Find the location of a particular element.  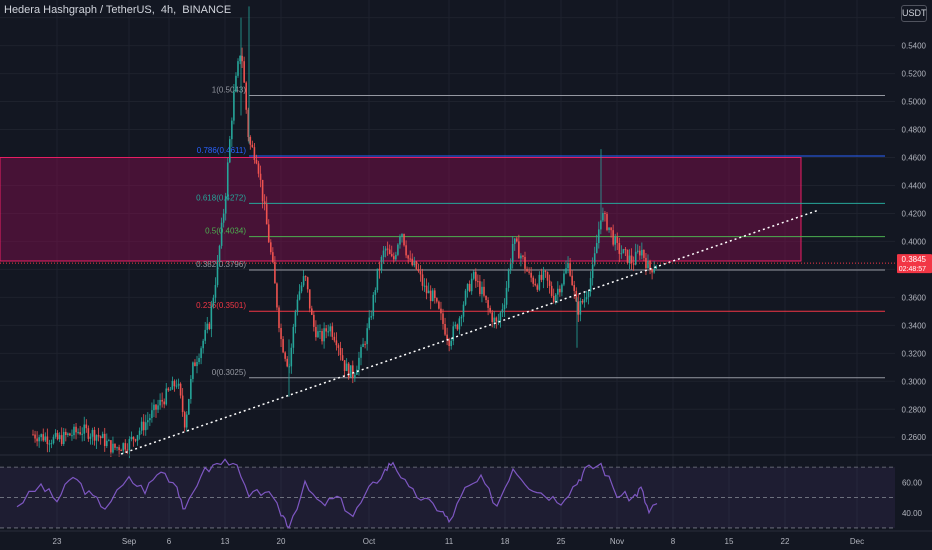

time-tick-label: 11 is located at coordinates (449, 541).